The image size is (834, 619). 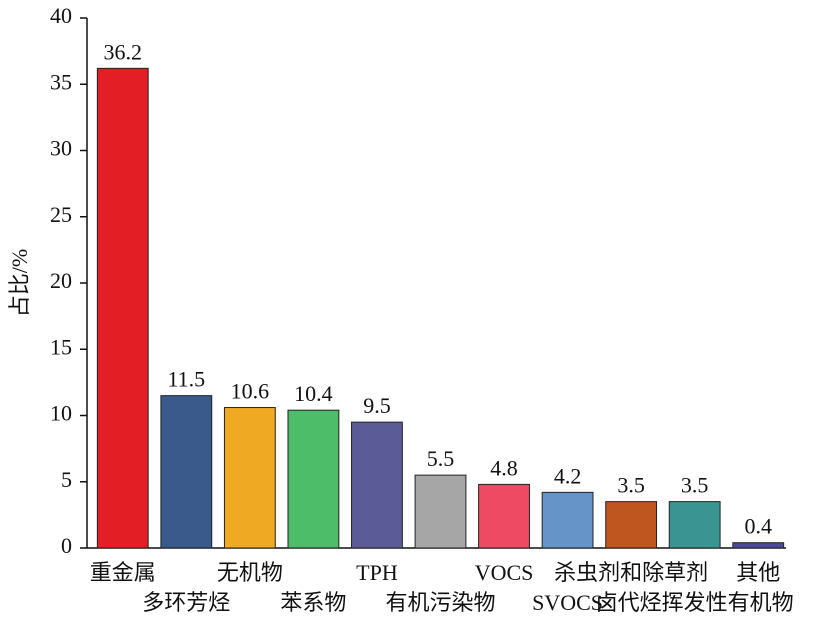 What do you see at coordinates (758, 572) in the screenshot?
I see `x-tick-label: 其他` at bounding box center [758, 572].